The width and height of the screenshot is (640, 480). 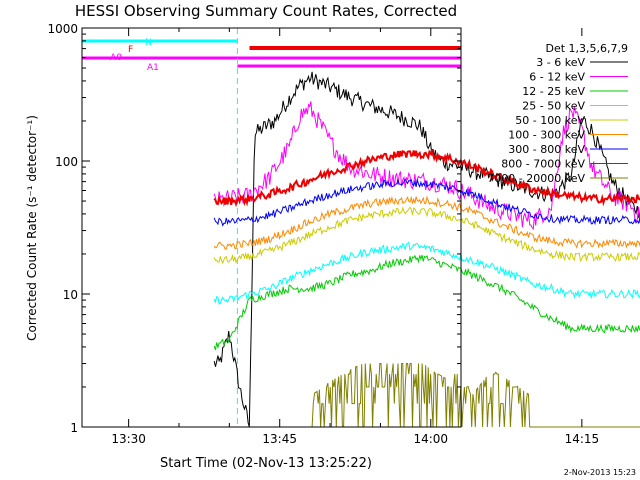 I want to click on legend-label: 300 - 800 keV, so click(x=546, y=149).